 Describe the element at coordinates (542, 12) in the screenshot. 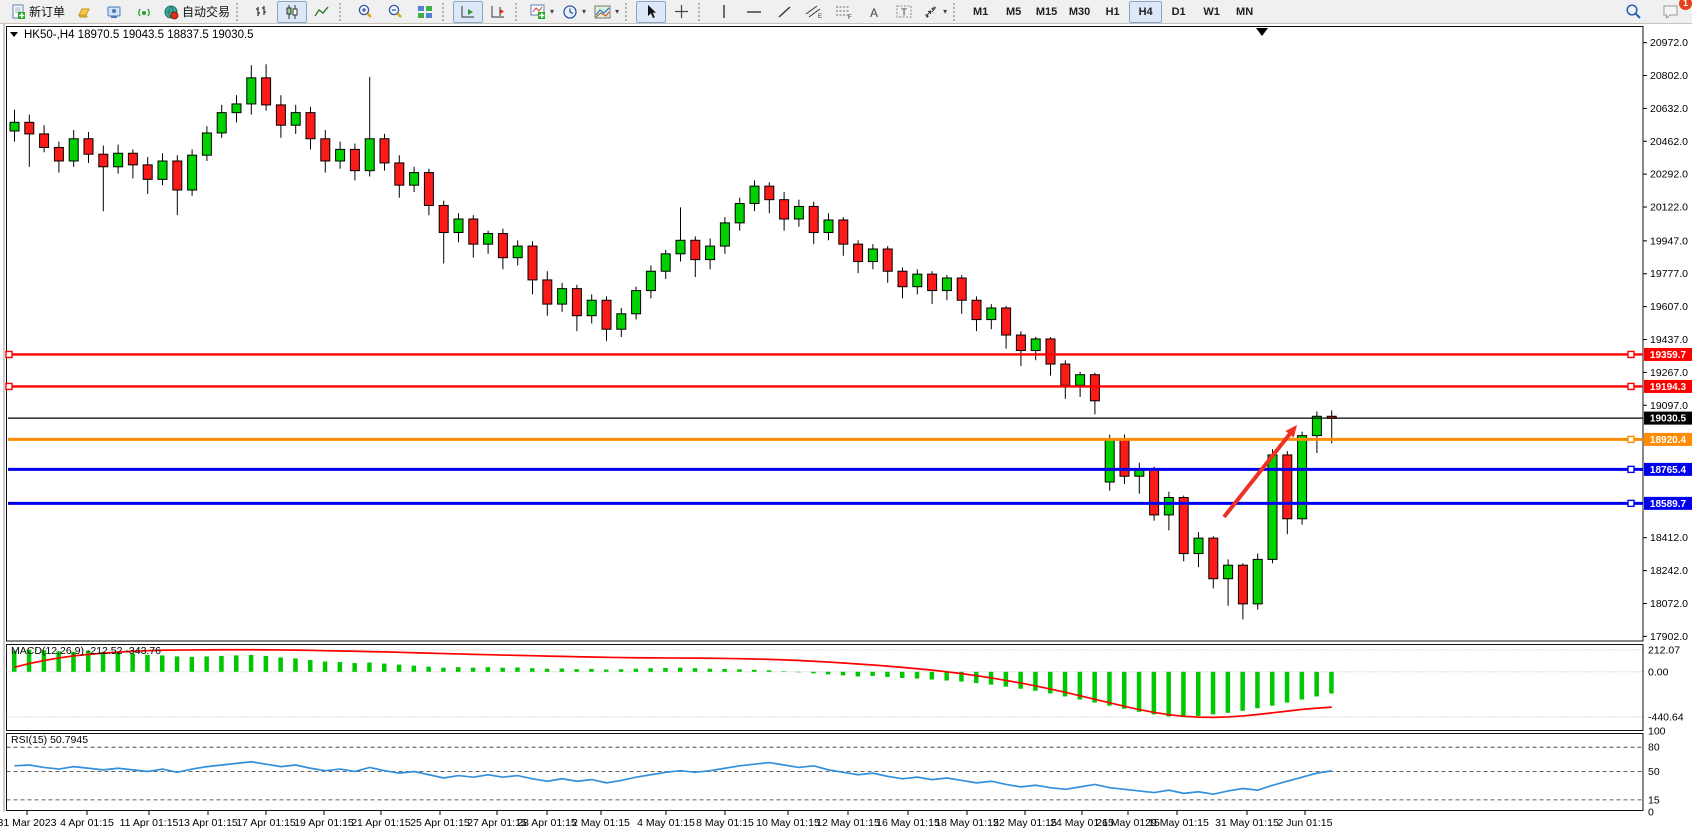

I see `indicators-button: ▾` at that location.